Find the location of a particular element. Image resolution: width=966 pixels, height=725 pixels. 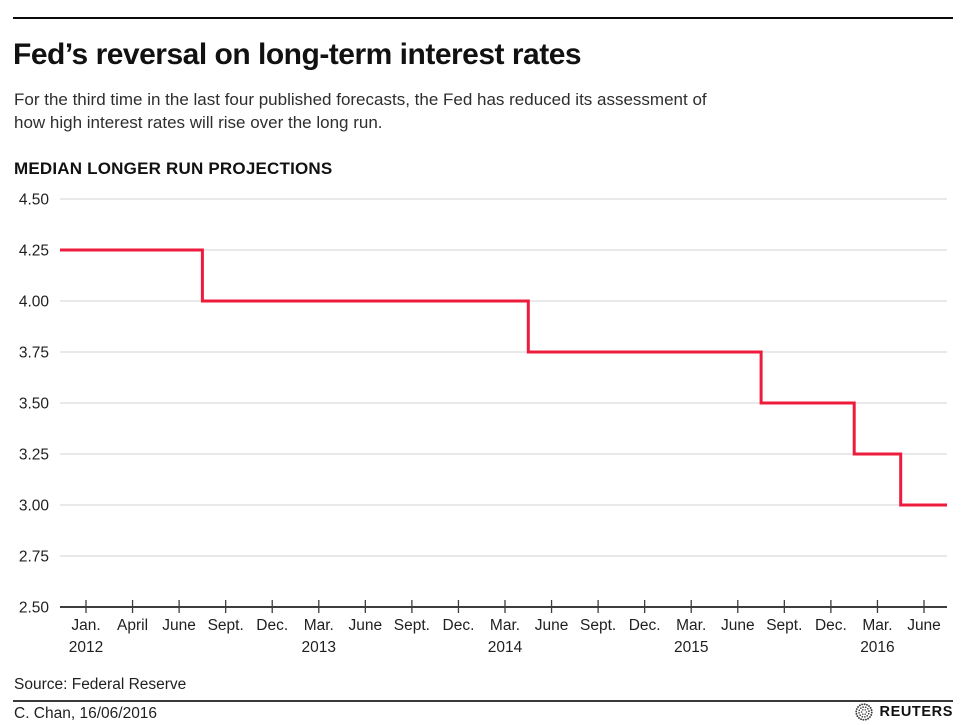

svg-text: 2014 is located at coordinates (505, 647).